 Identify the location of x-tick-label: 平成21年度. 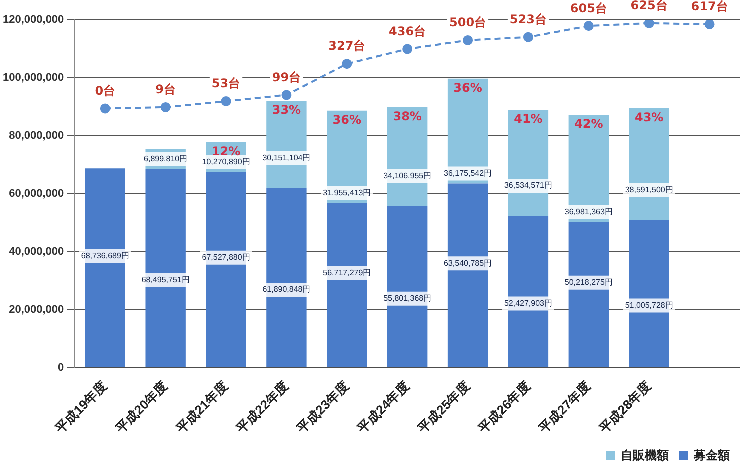
(201, 407).